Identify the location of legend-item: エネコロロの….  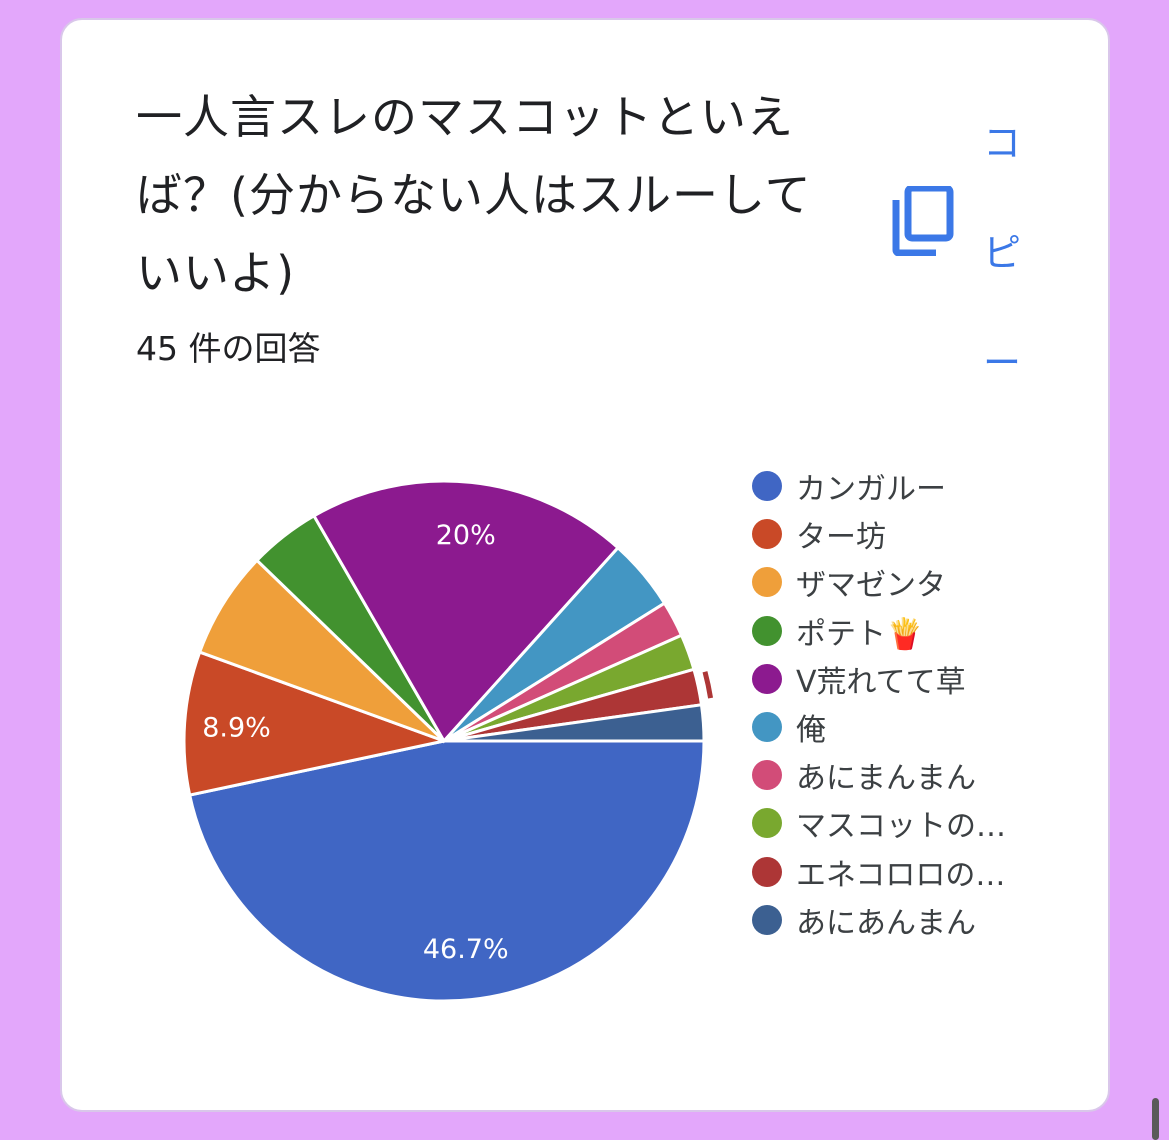
(879, 872).